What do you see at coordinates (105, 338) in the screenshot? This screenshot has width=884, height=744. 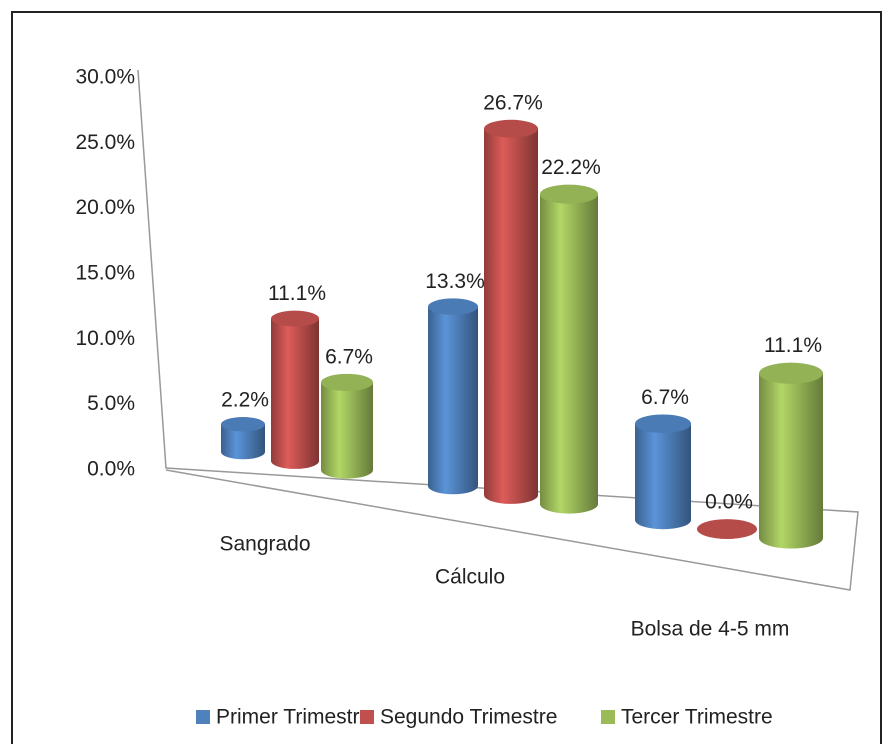 I see `y-tick-label: 10.0%` at bounding box center [105, 338].